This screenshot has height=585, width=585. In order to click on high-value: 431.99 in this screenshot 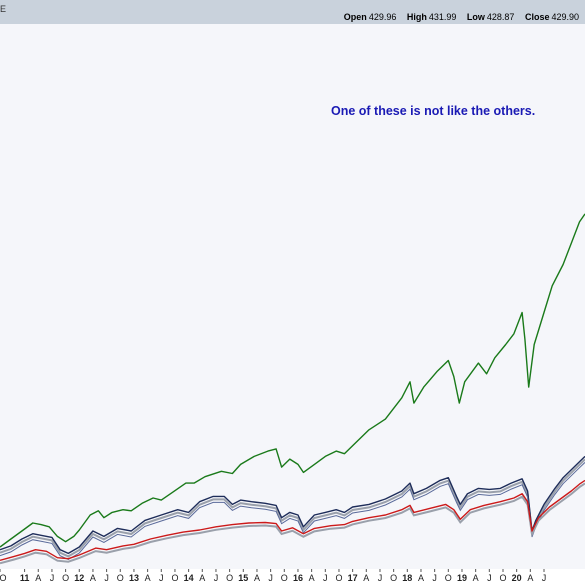, I will do `click(442, 17)`.